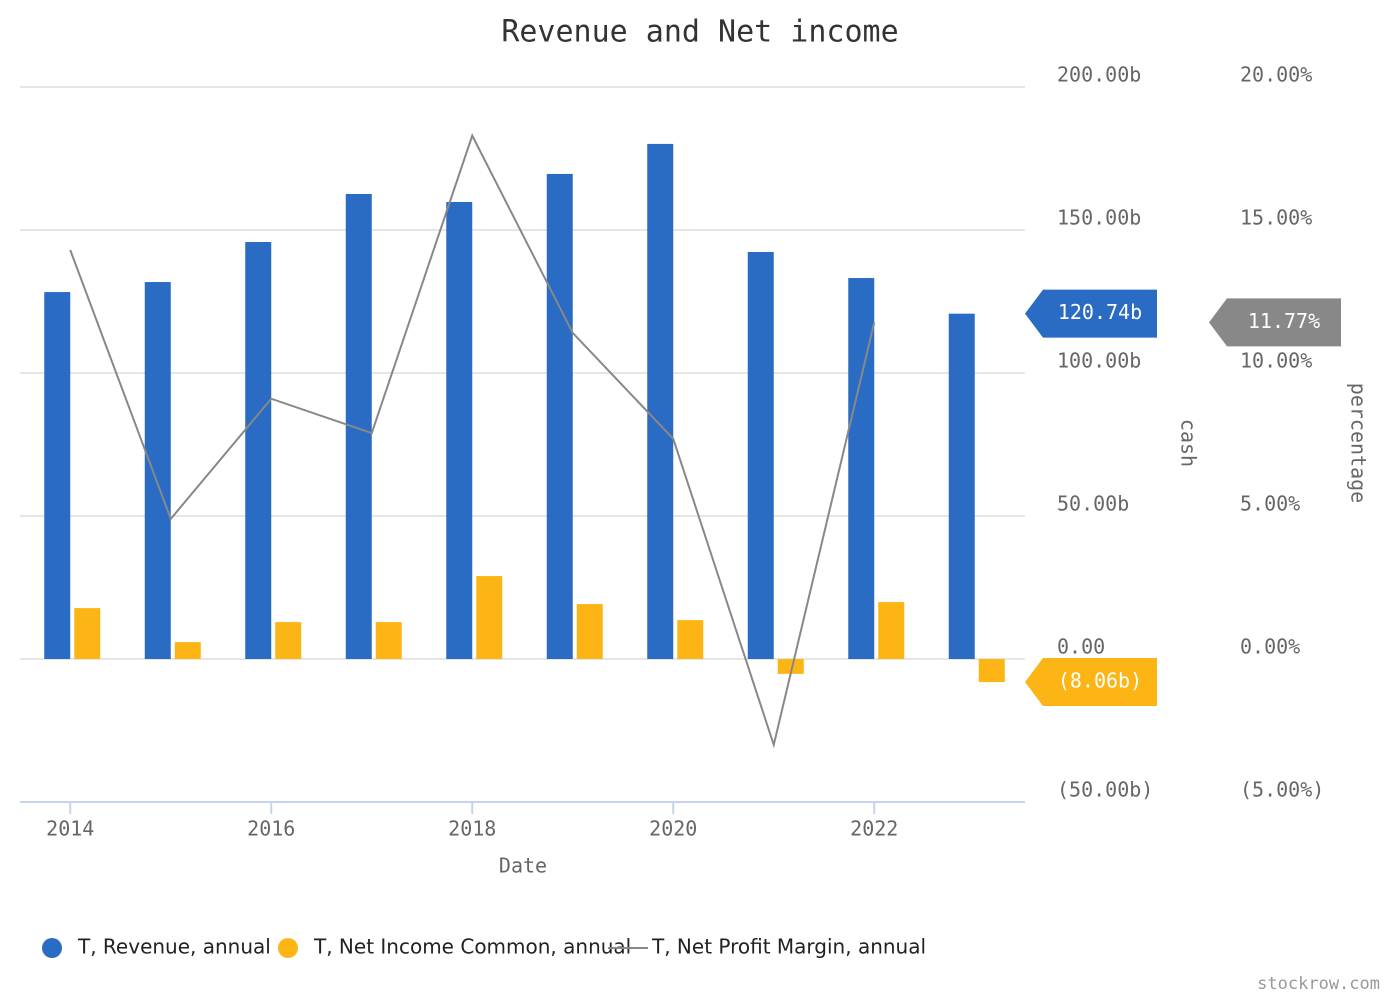 The image size is (1400, 1000). Describe the element at coordinates (874, 829) in the screenshot. I see `x-tick-label: 2022` at that location.